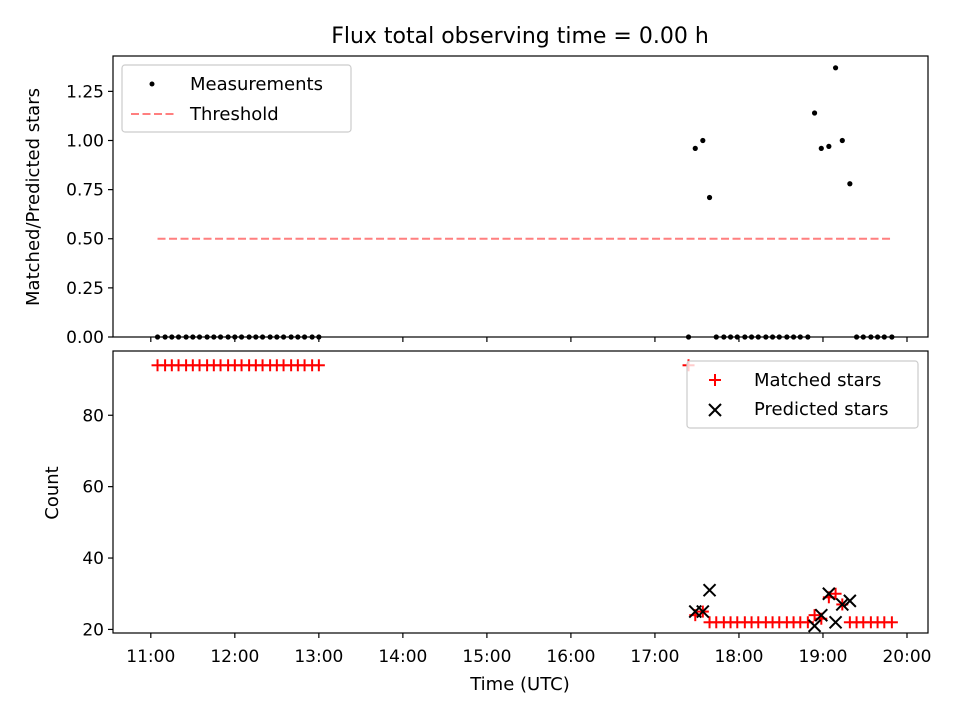  I want to click on legend-matched-label: Matched stars, so click(817, 380).